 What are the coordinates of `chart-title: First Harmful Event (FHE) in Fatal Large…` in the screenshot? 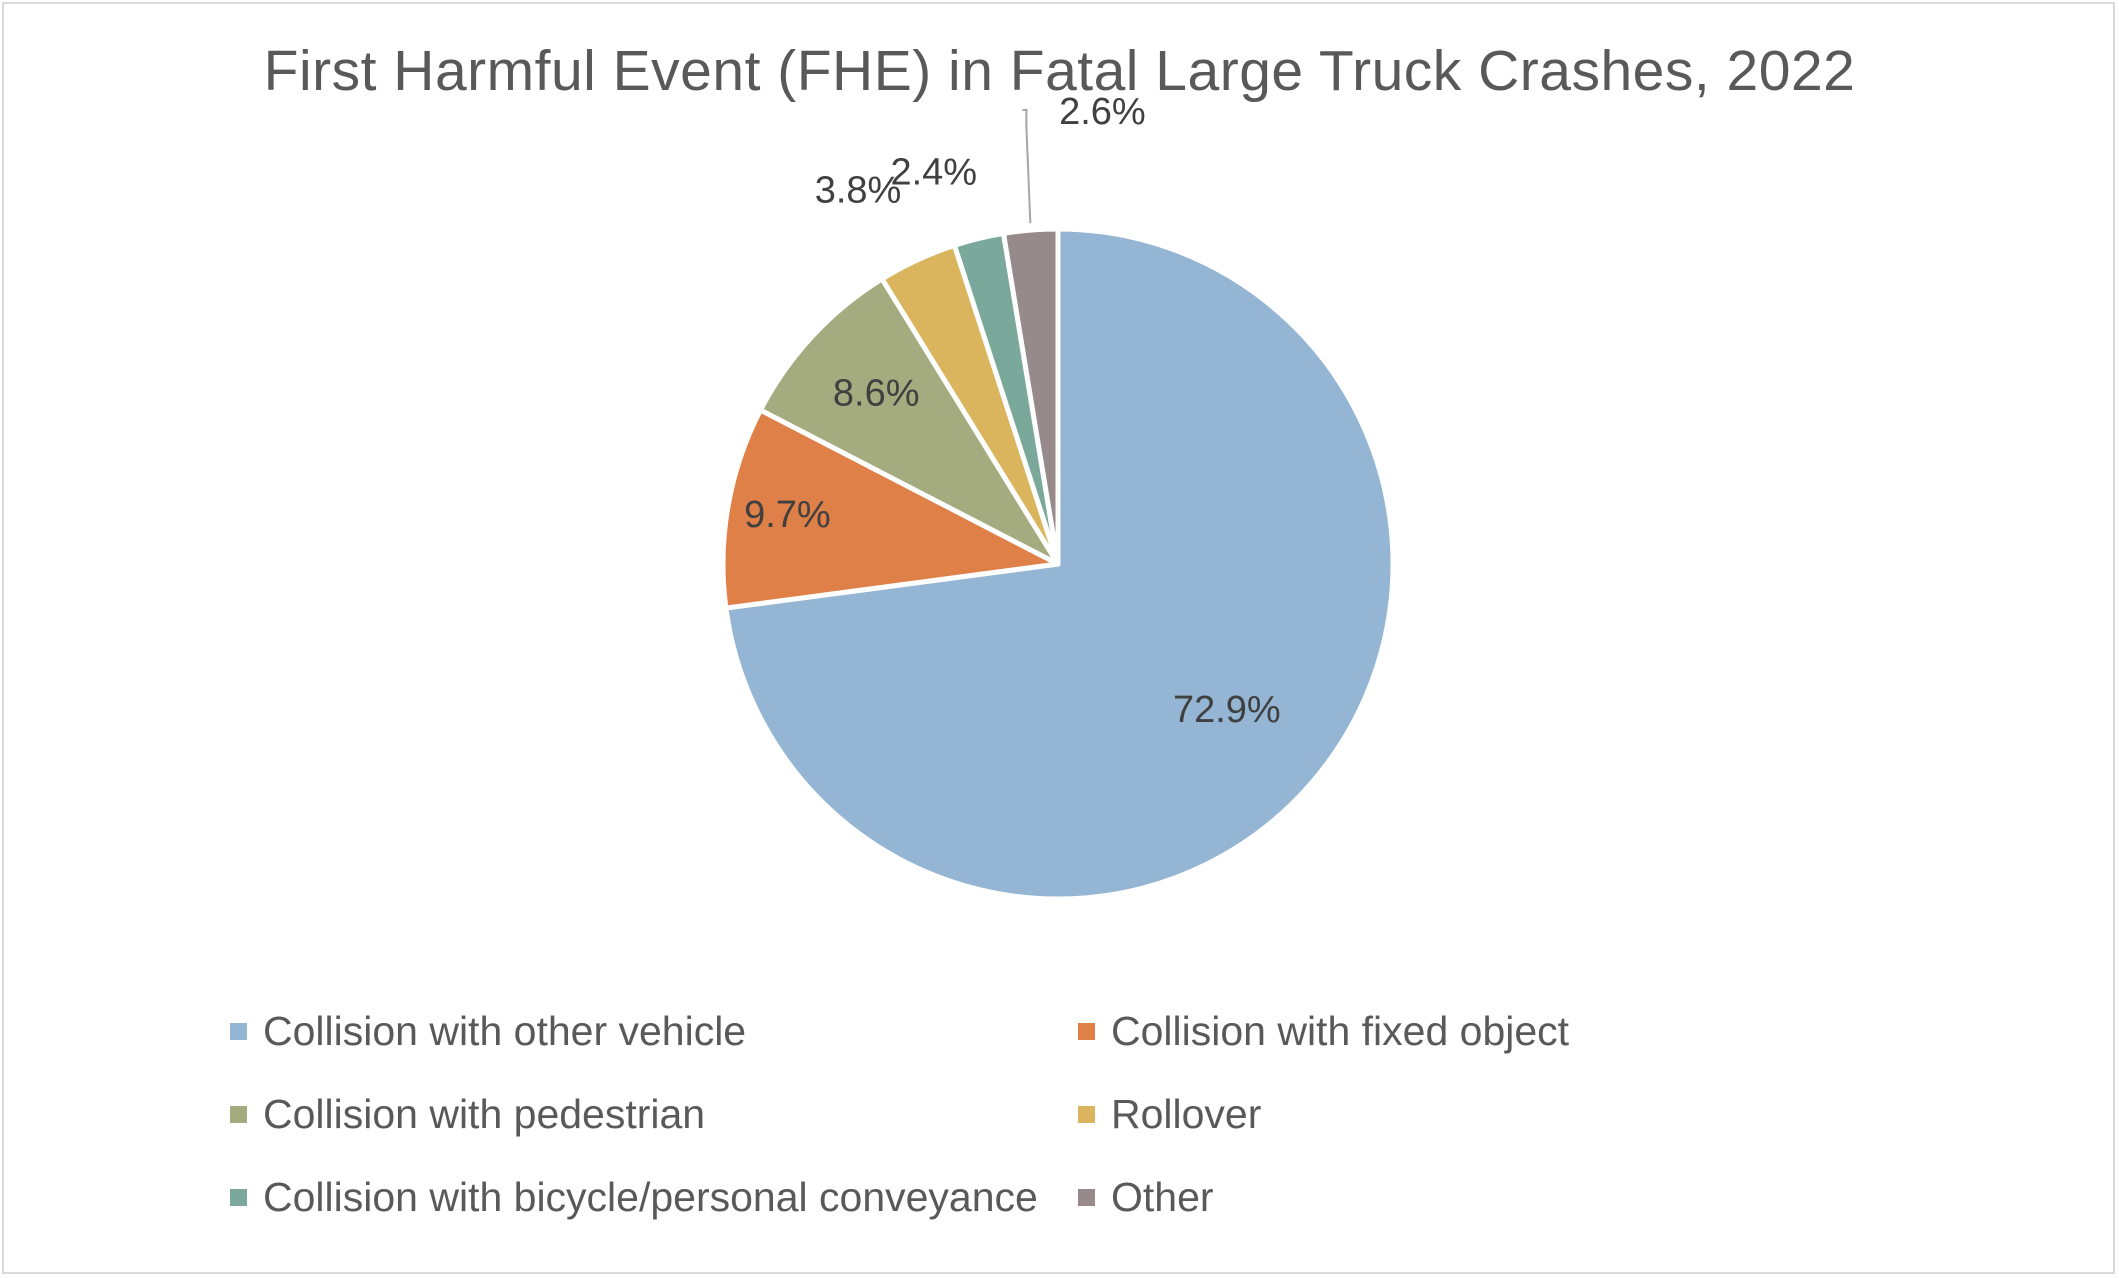 It's located at (1059, 71).